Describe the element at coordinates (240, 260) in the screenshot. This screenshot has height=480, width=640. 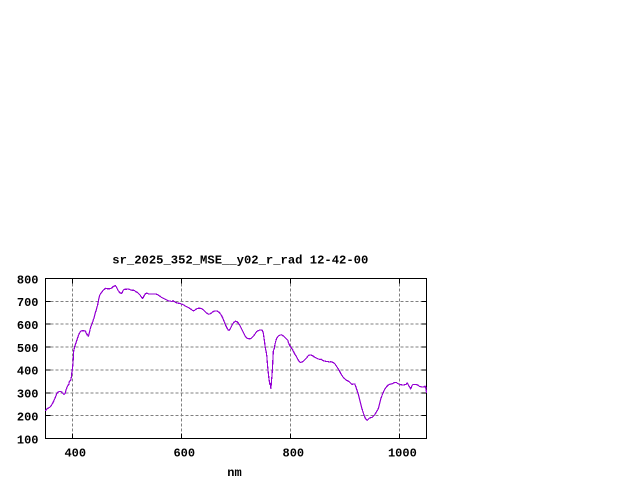
I see `svg-text:sr_2025_352_MSE__y02_r_rad 12-: sr_2025_352_MSE__y02_r_rad 12-42-00` at that location.